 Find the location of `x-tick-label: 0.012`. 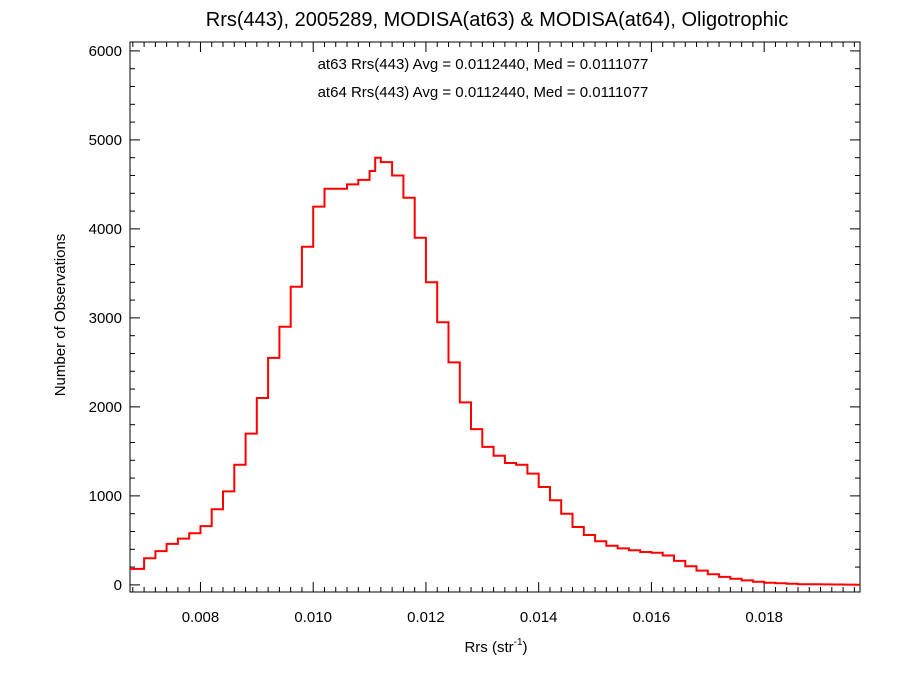

x-tick-label: 0.012 is located at coordinates (426, 617).